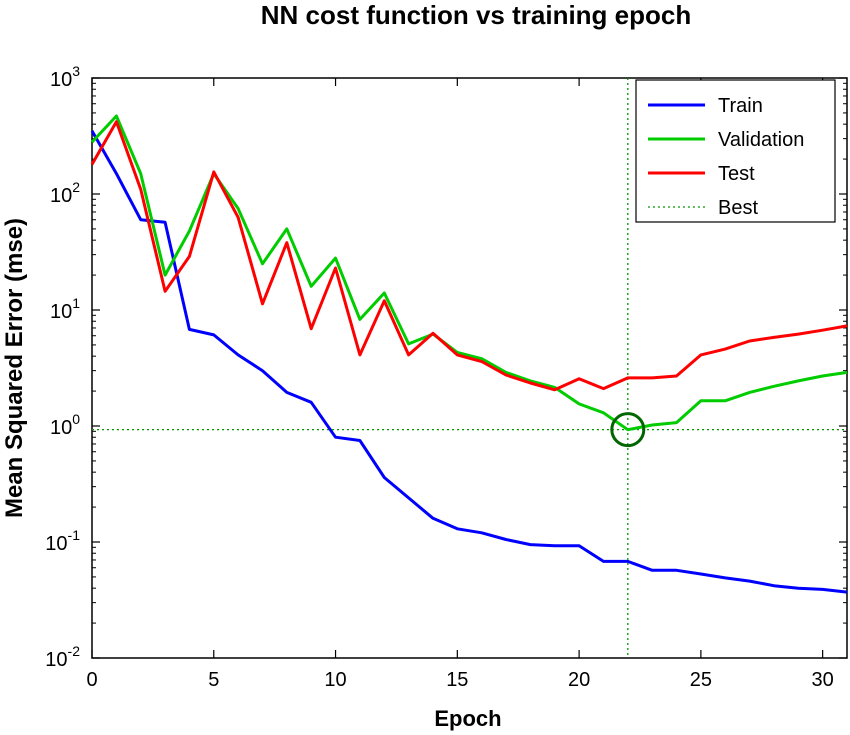 This screenshot has width=850, height=735. I want to click on y-tick-label: 10¹, so click(65, 309).